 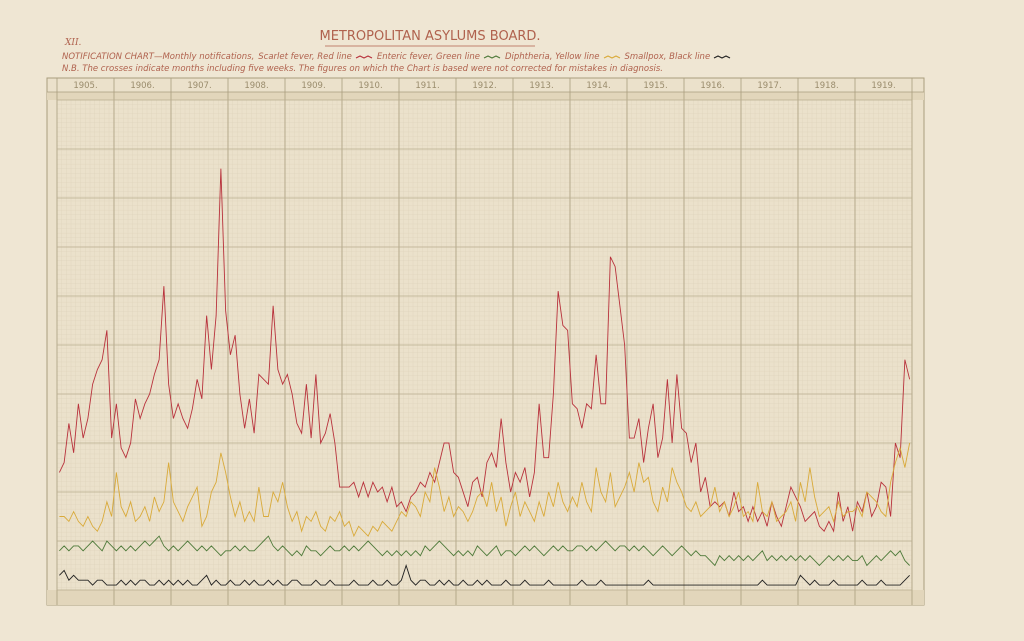 I want to click on year-label: 1916., so click(x=712, y=86).